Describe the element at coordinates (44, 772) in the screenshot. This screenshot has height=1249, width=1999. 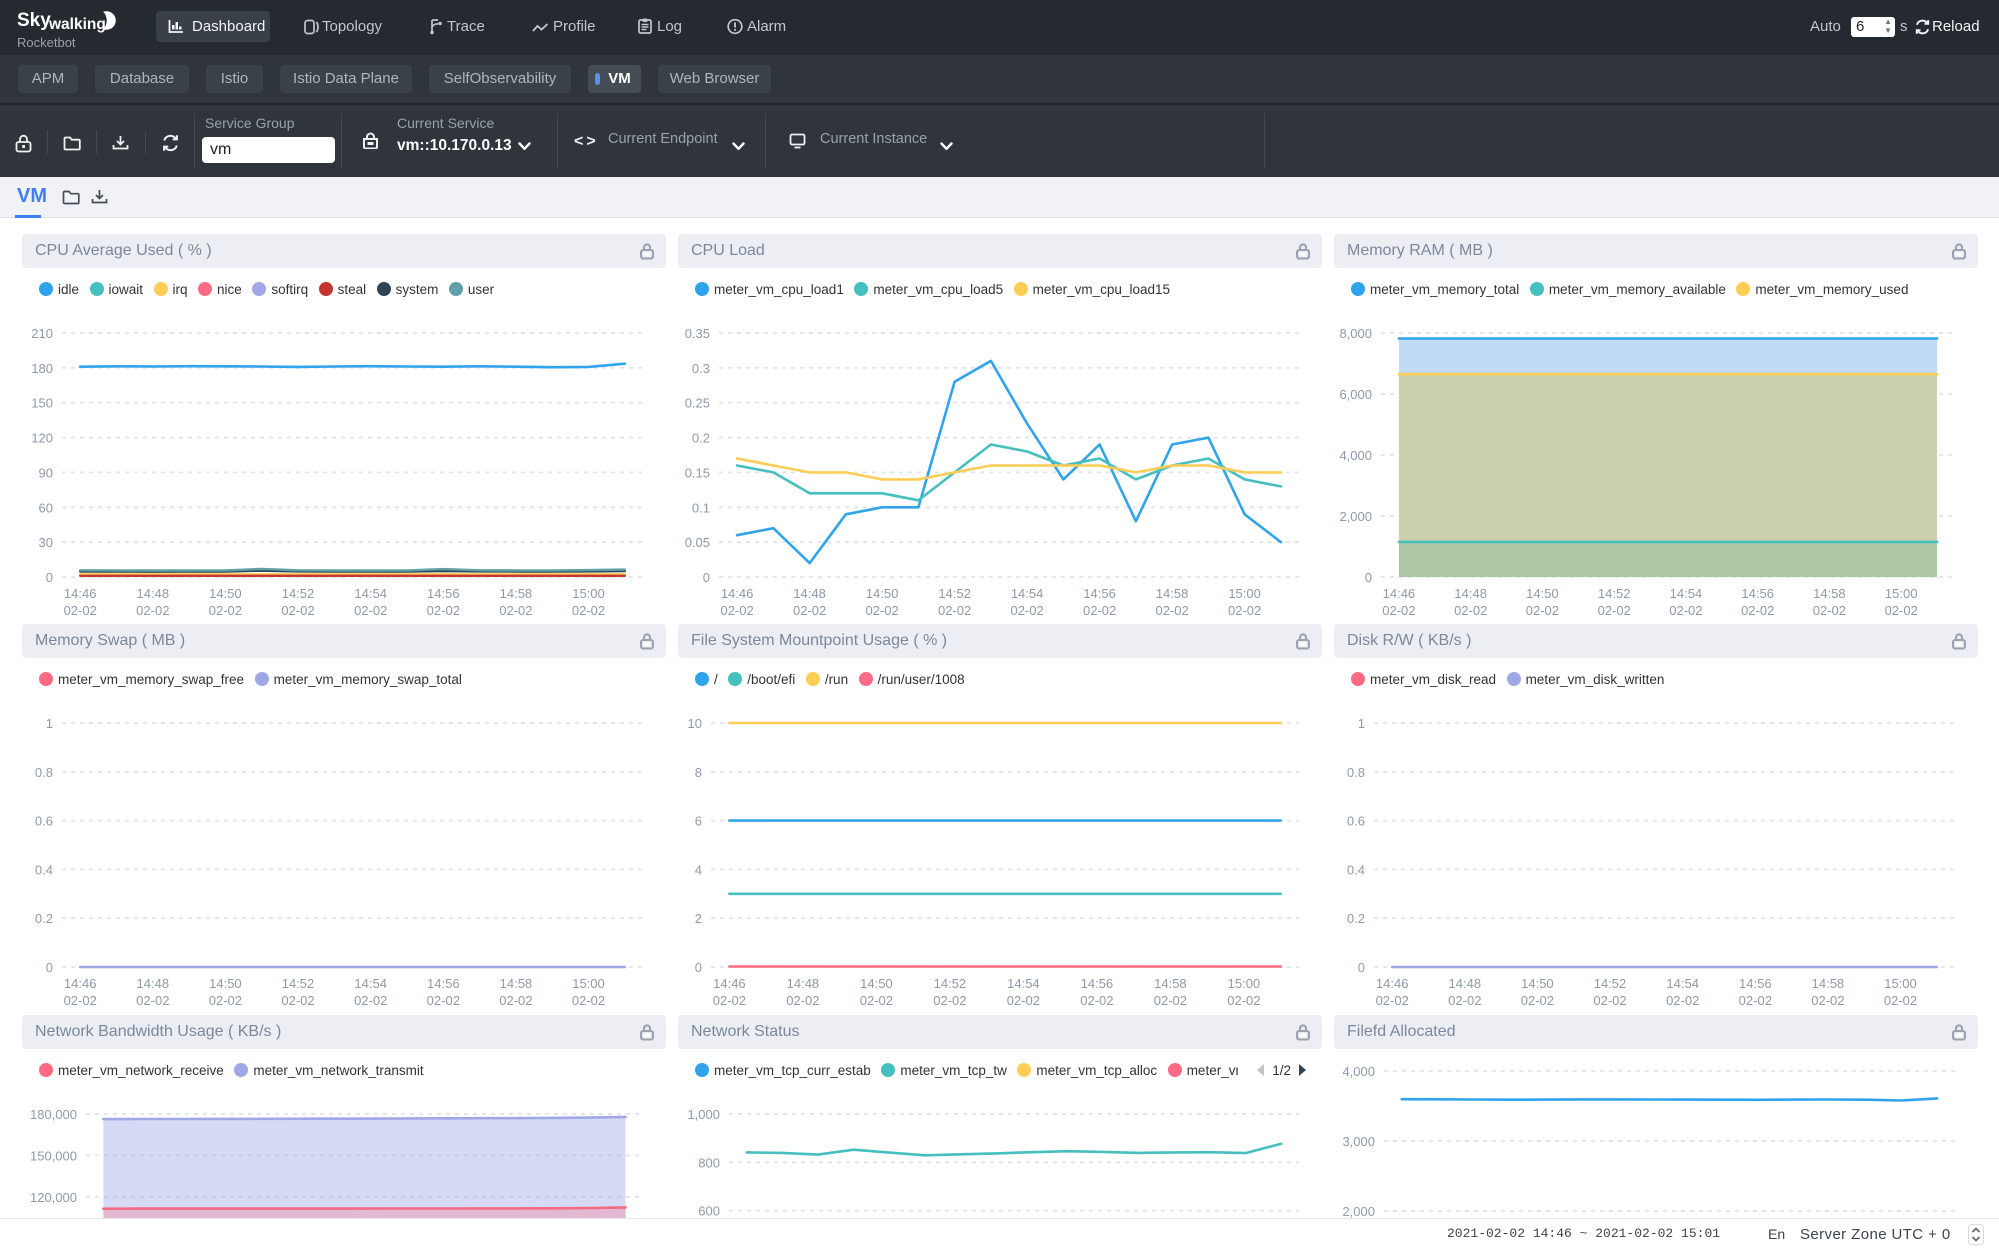
I see `svg-text: 0.8` at that location.